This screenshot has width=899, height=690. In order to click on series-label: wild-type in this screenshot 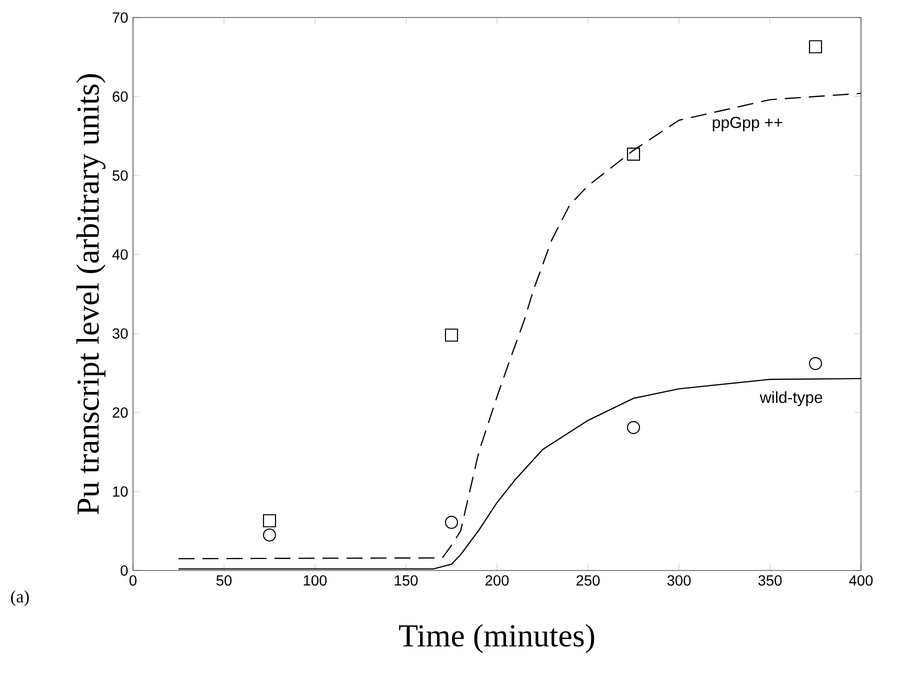, I will do `click(791, 398)`.